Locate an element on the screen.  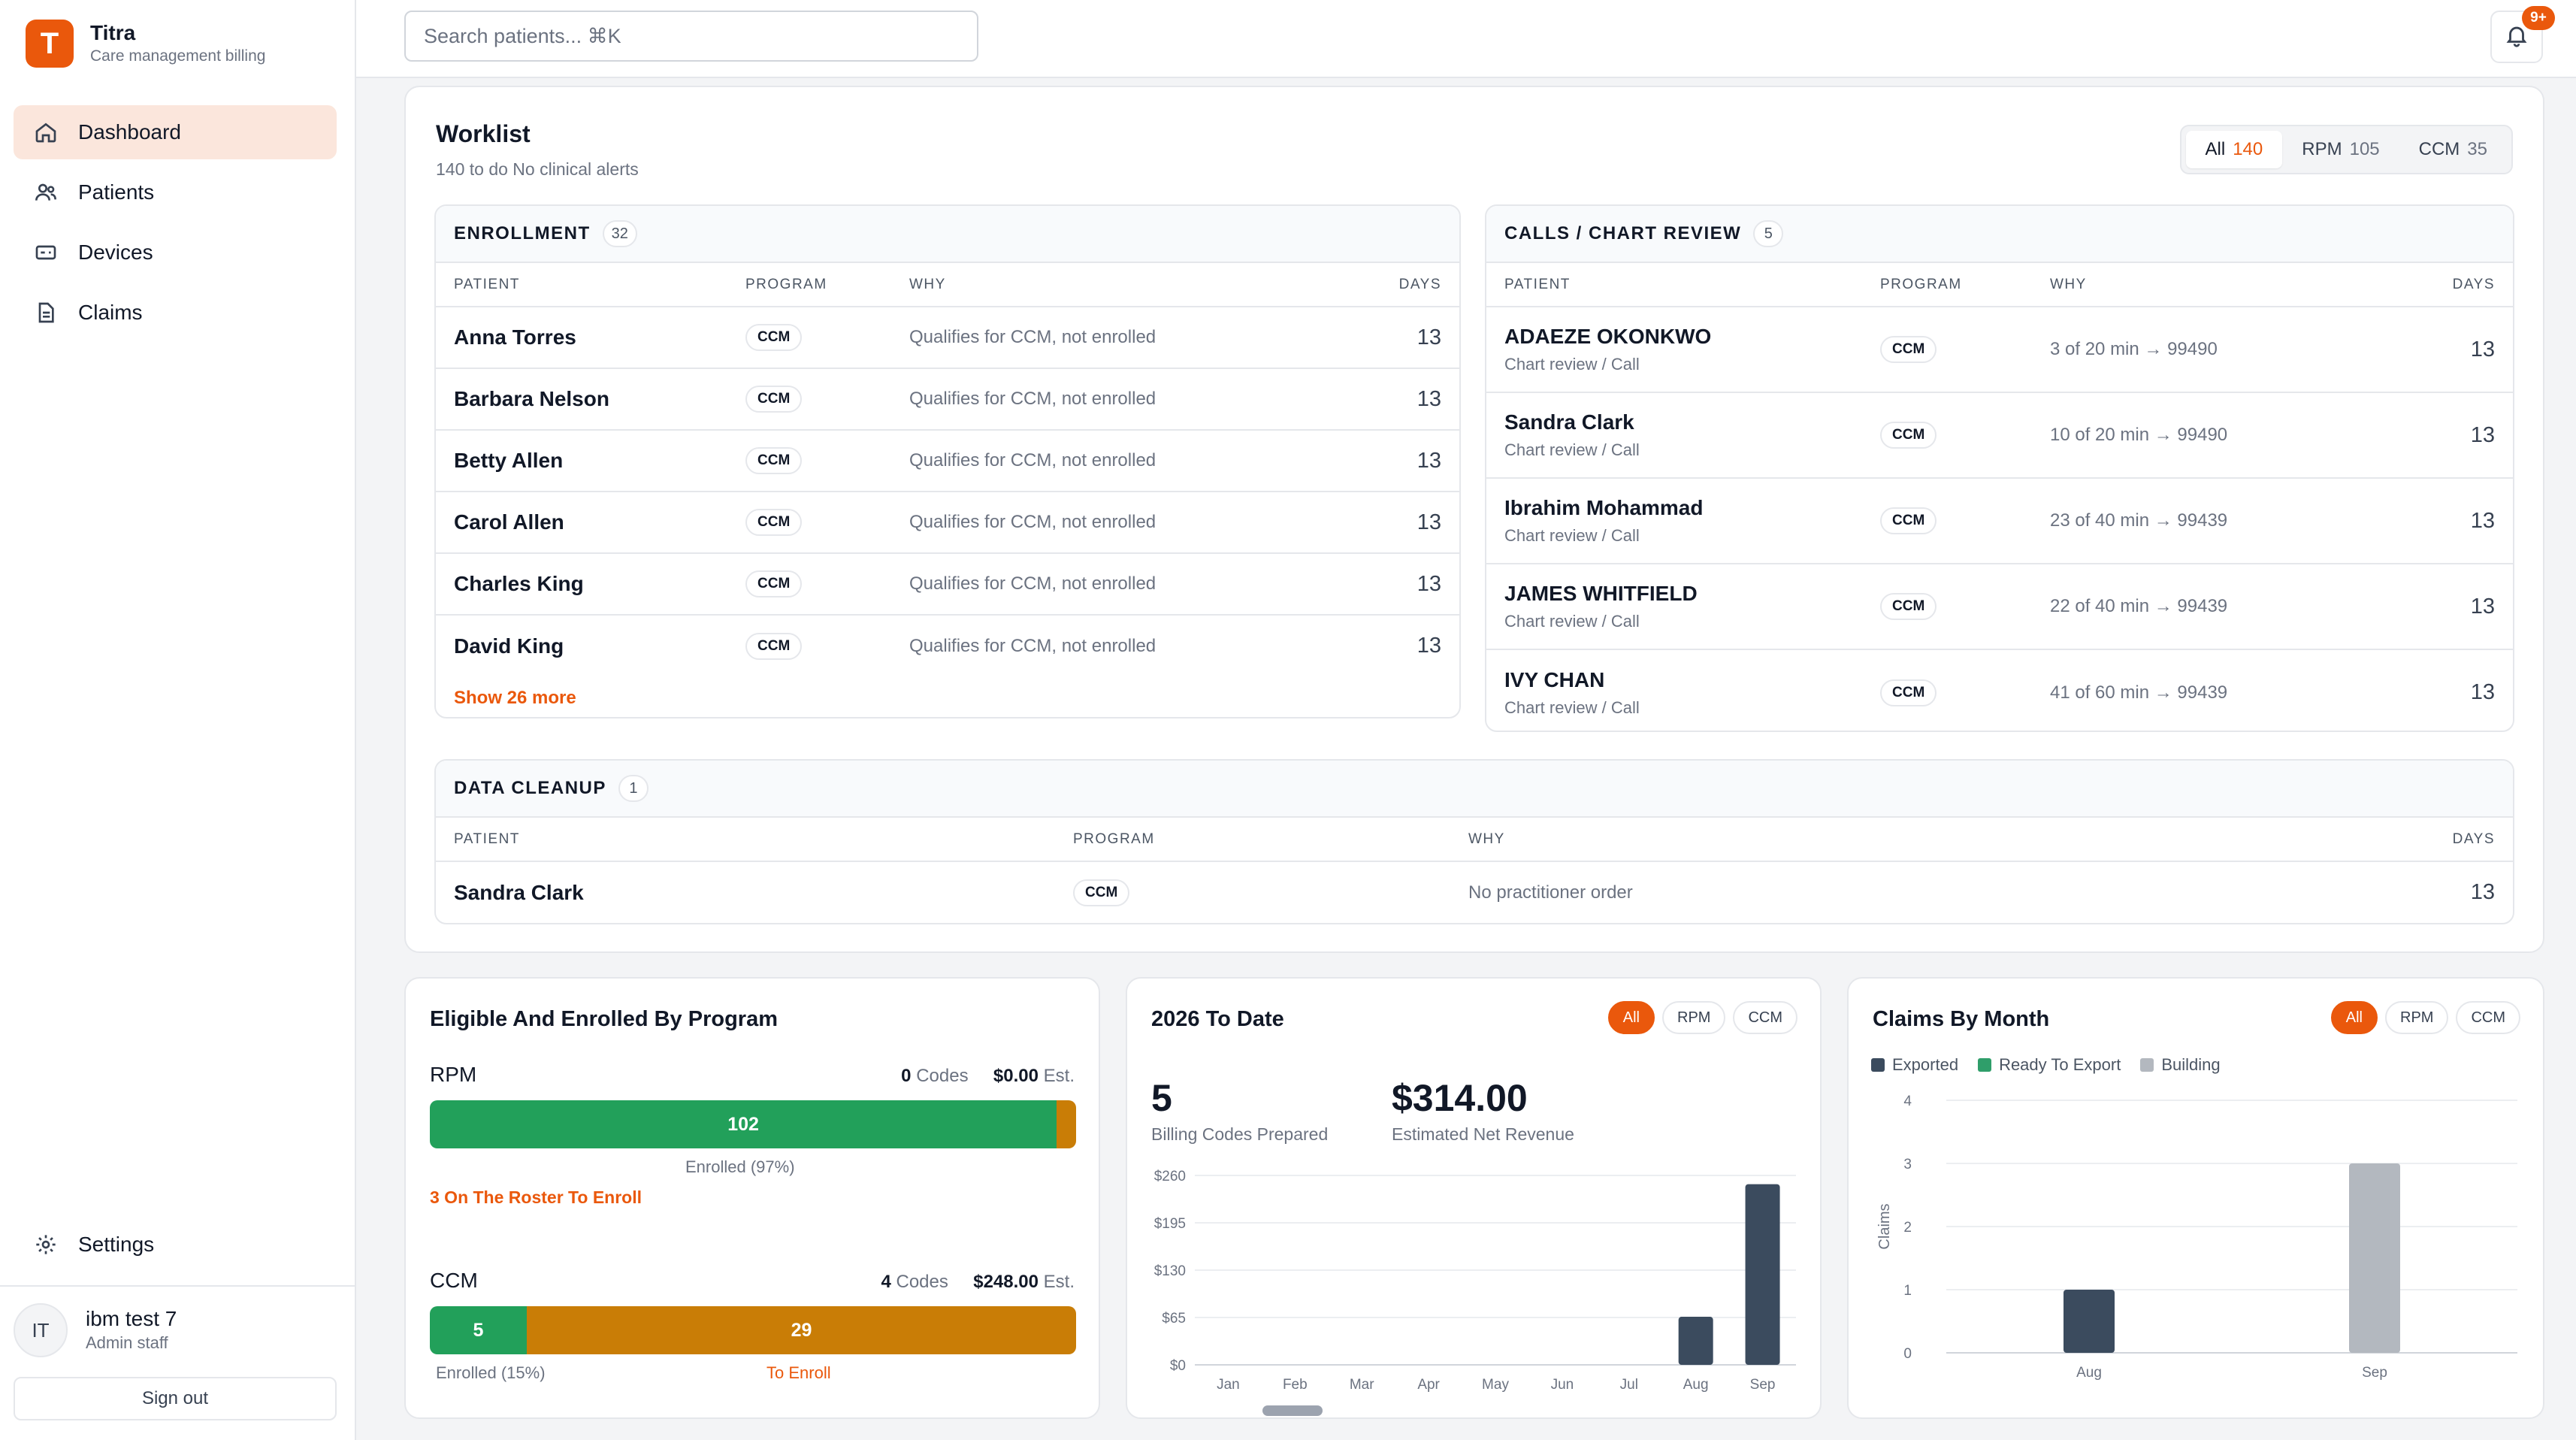
y-tick-label: $130 is located at coordinates (1170, 1271).